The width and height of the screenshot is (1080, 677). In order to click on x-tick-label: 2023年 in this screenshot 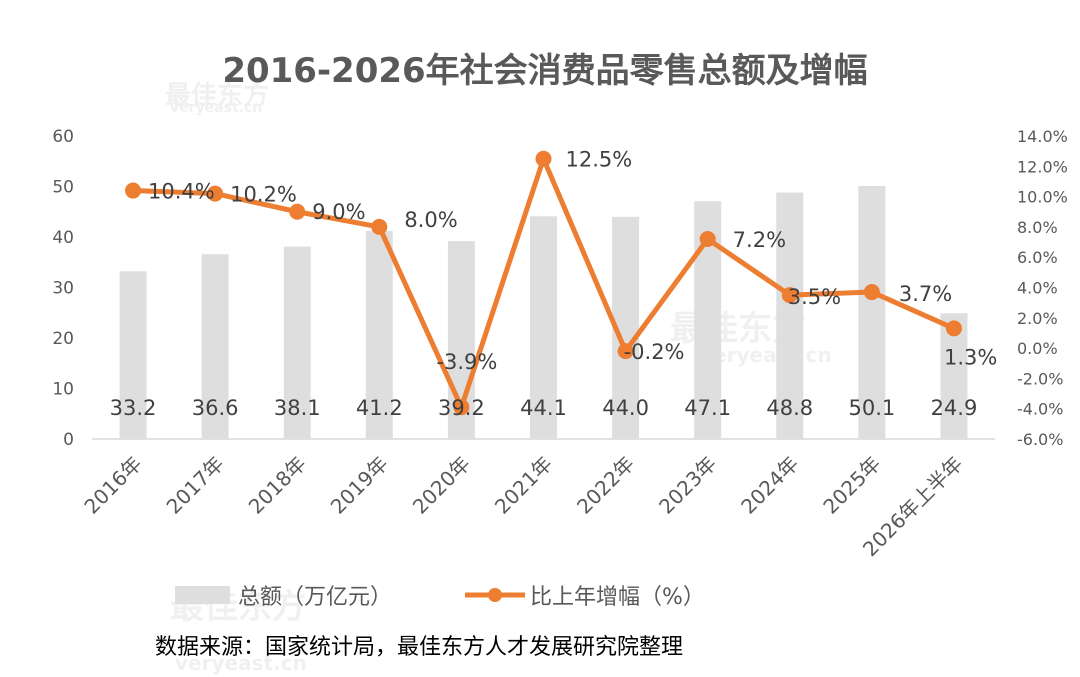, I will do `click(687, 485)`.